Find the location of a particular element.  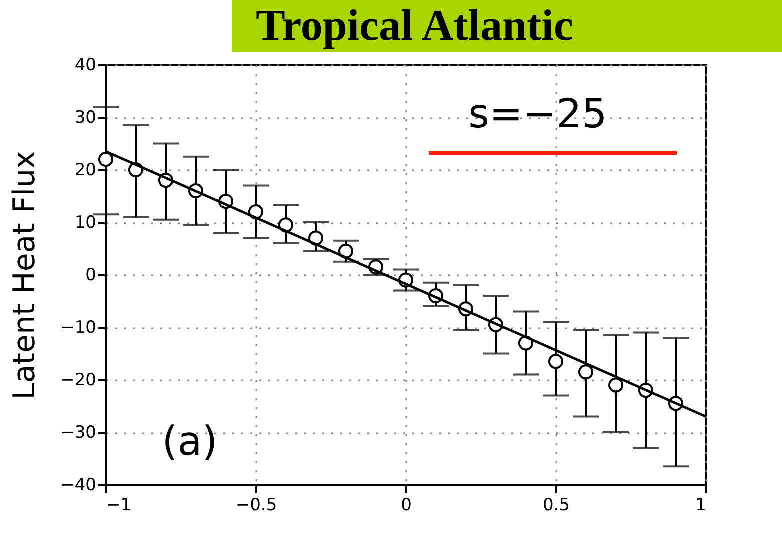

chart-title: Tropical Atlantic is located at coordinates (507, 26).